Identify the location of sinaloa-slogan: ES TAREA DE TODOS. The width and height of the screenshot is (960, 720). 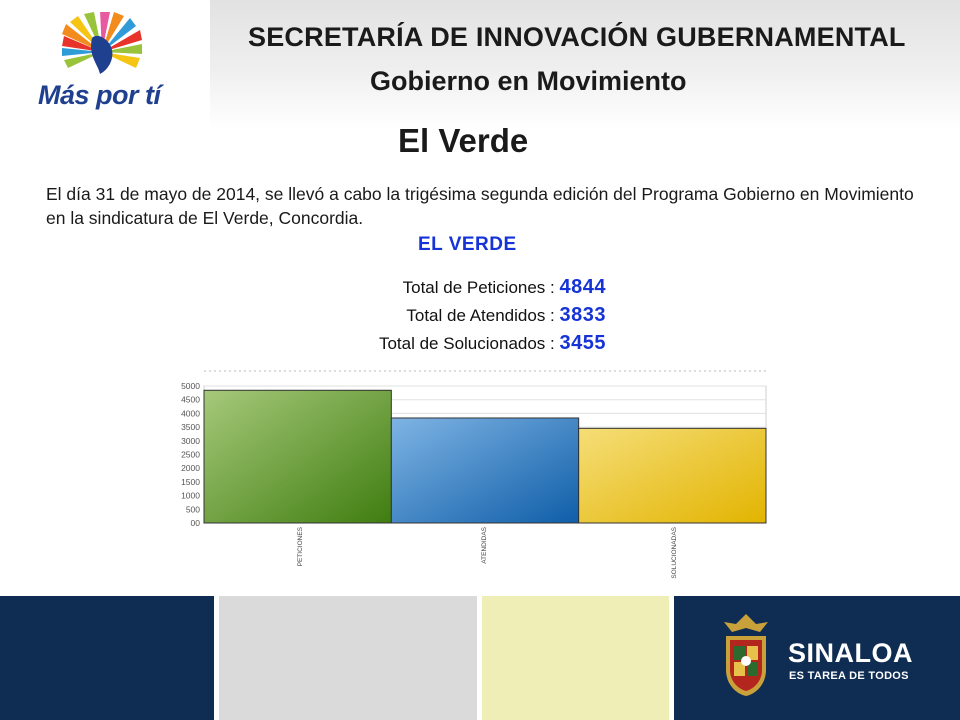
(849, 676).